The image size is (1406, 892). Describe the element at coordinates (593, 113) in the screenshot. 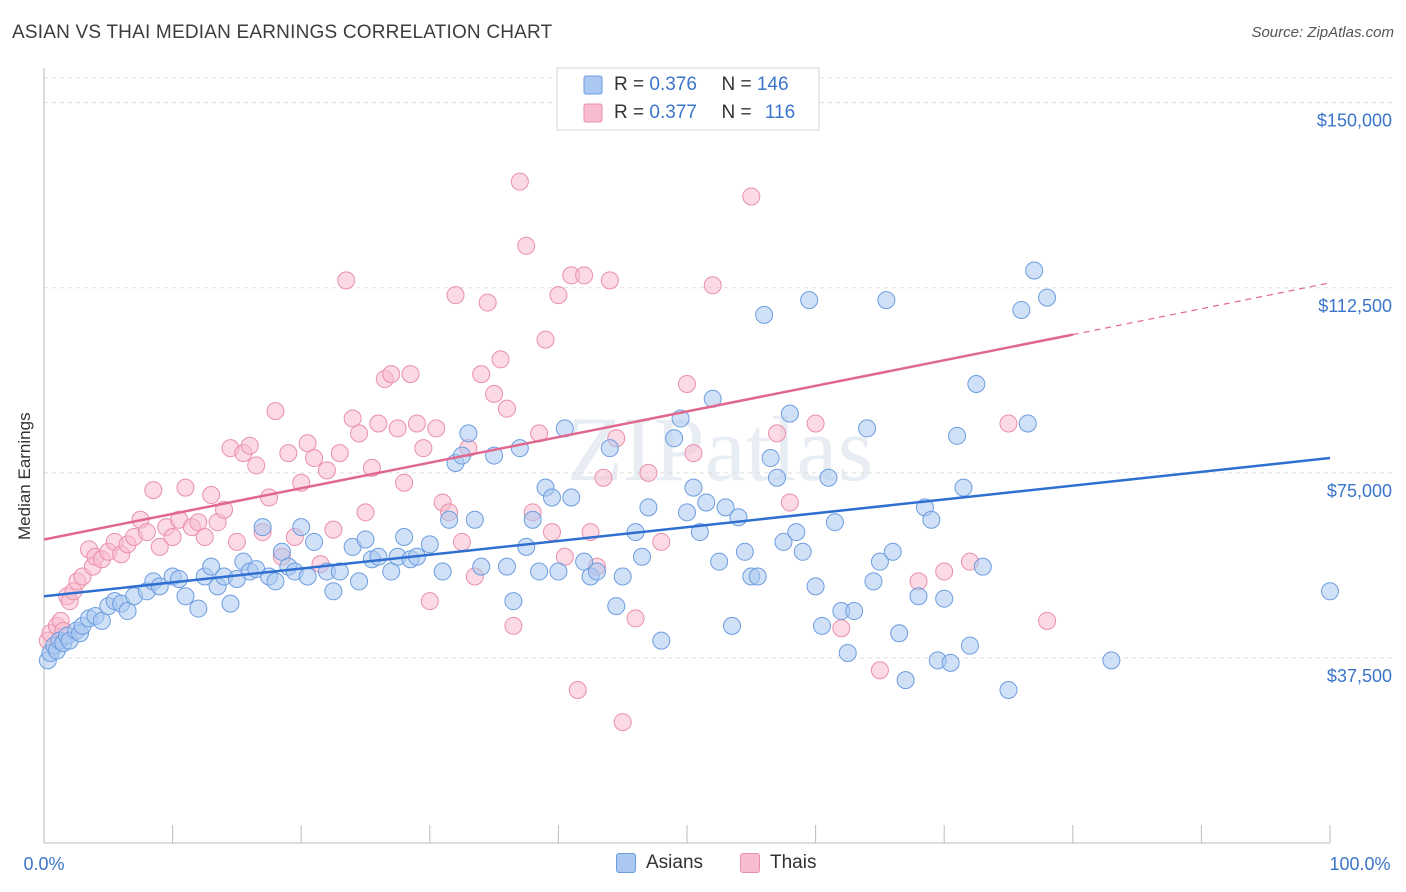

I see `thais-stats-swatch` at that location.